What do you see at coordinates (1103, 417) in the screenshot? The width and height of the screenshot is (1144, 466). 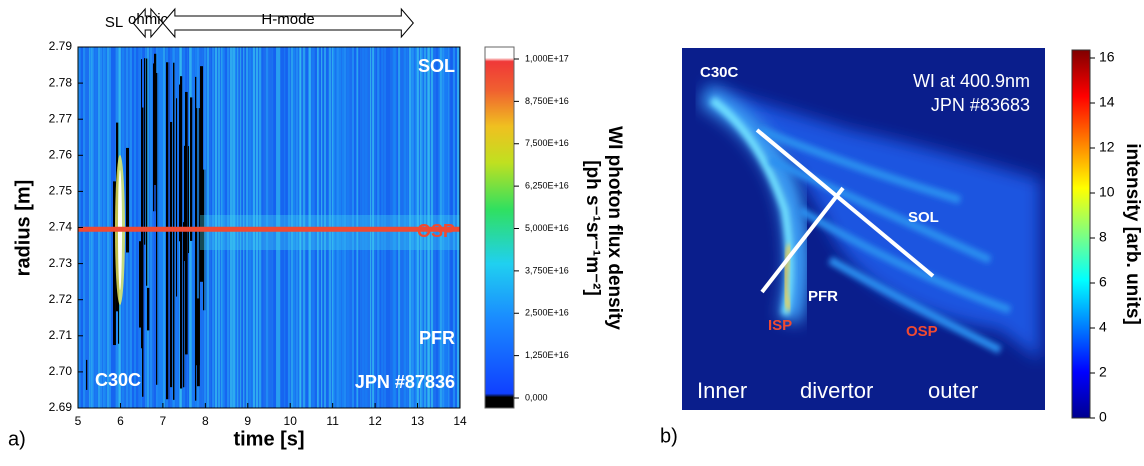 I see `colorbar-tick-label: 0` at bounding box center [1103, 417].